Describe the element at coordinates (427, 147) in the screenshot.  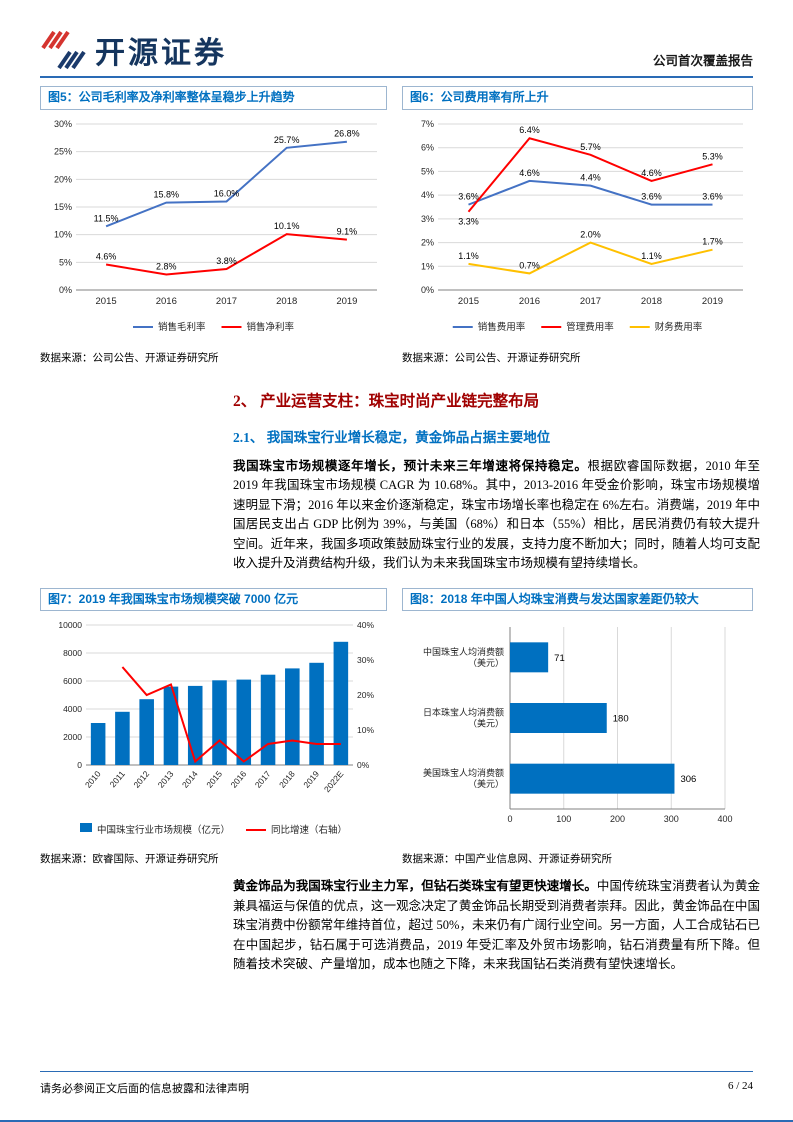
I see `svg-text: 6%` at that location.